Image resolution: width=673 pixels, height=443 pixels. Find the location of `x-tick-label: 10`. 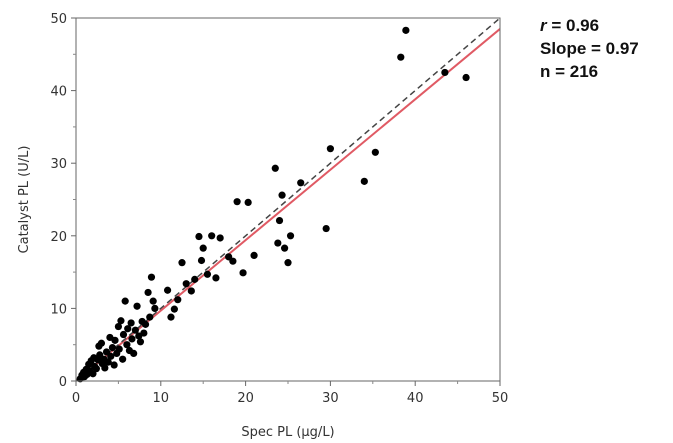

x-tick-label: 10 is located at coordinates (161, 398).